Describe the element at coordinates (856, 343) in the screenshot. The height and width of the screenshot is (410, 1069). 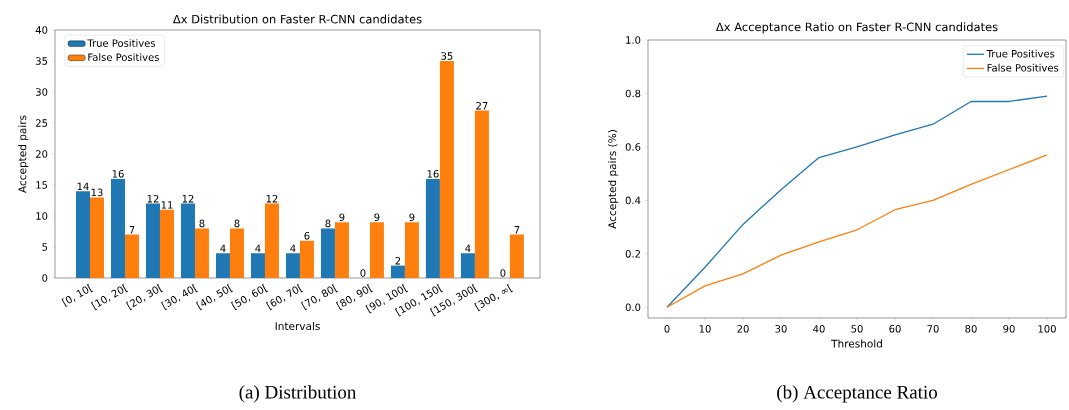
I see `x-axis-title: Threshold` at that location.